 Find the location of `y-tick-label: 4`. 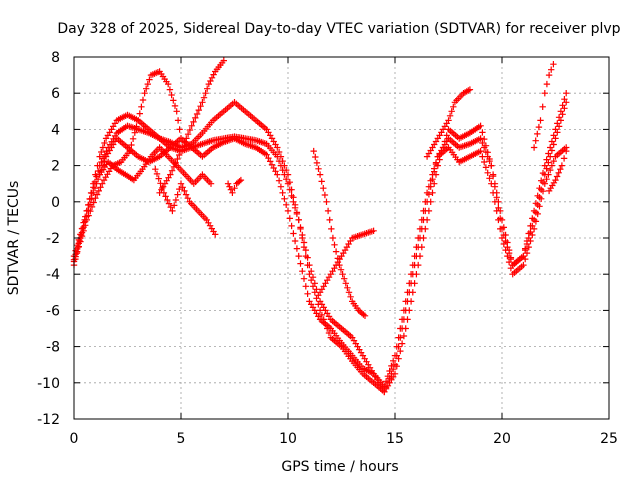

y-tick-label: 4 is located at coordinates (55, 130).